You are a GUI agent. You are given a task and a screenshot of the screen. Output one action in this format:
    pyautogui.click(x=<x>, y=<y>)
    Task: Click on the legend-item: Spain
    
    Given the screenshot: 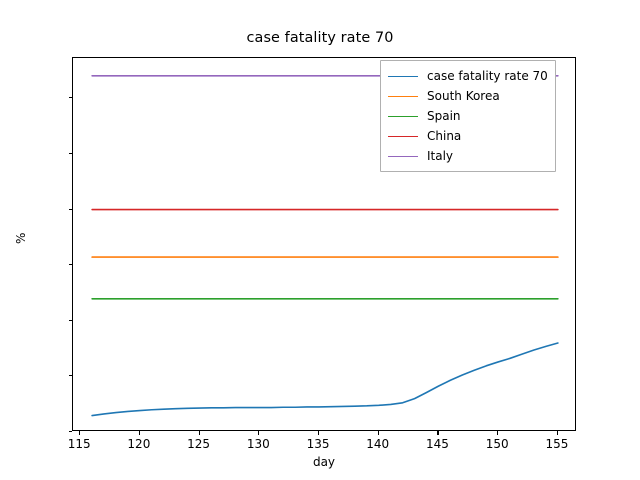 What is the action you would take?
    pyautogui.click(x=468, y=116)
    